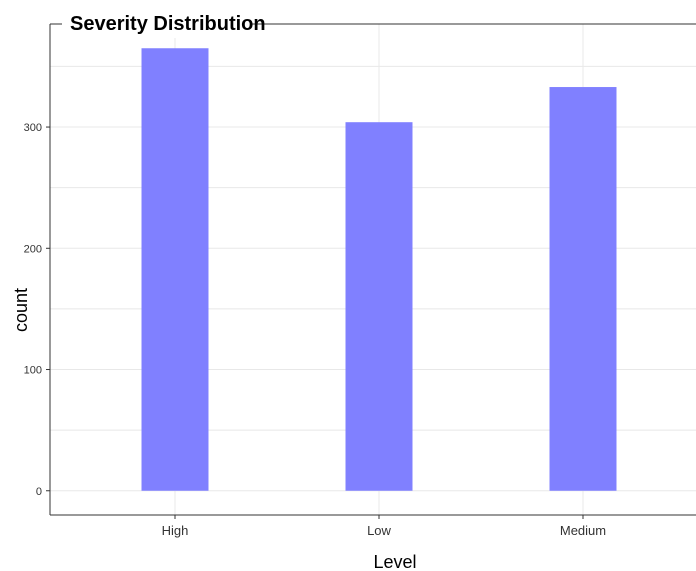 The width and height of the screenshot is (696, 571). What do you see at coordinates (379, 306) in the screenshot?
I see `bar-low` at bounding box center [379, 306].